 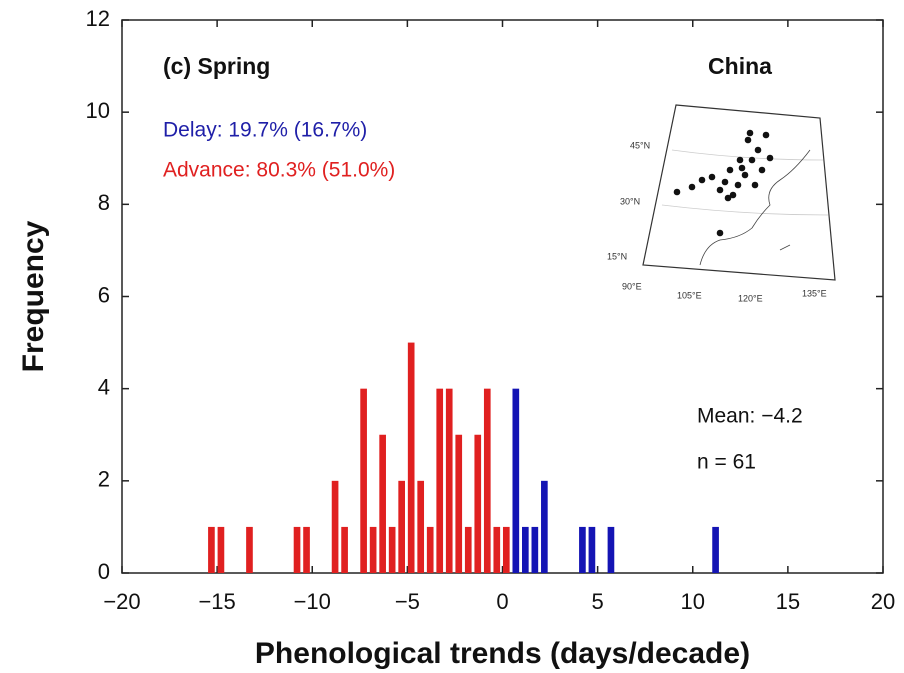 What do you see at coordinates (726, 462) in the screenshot?
I see `annotation: n = 61` at bounding box center [726, 462].